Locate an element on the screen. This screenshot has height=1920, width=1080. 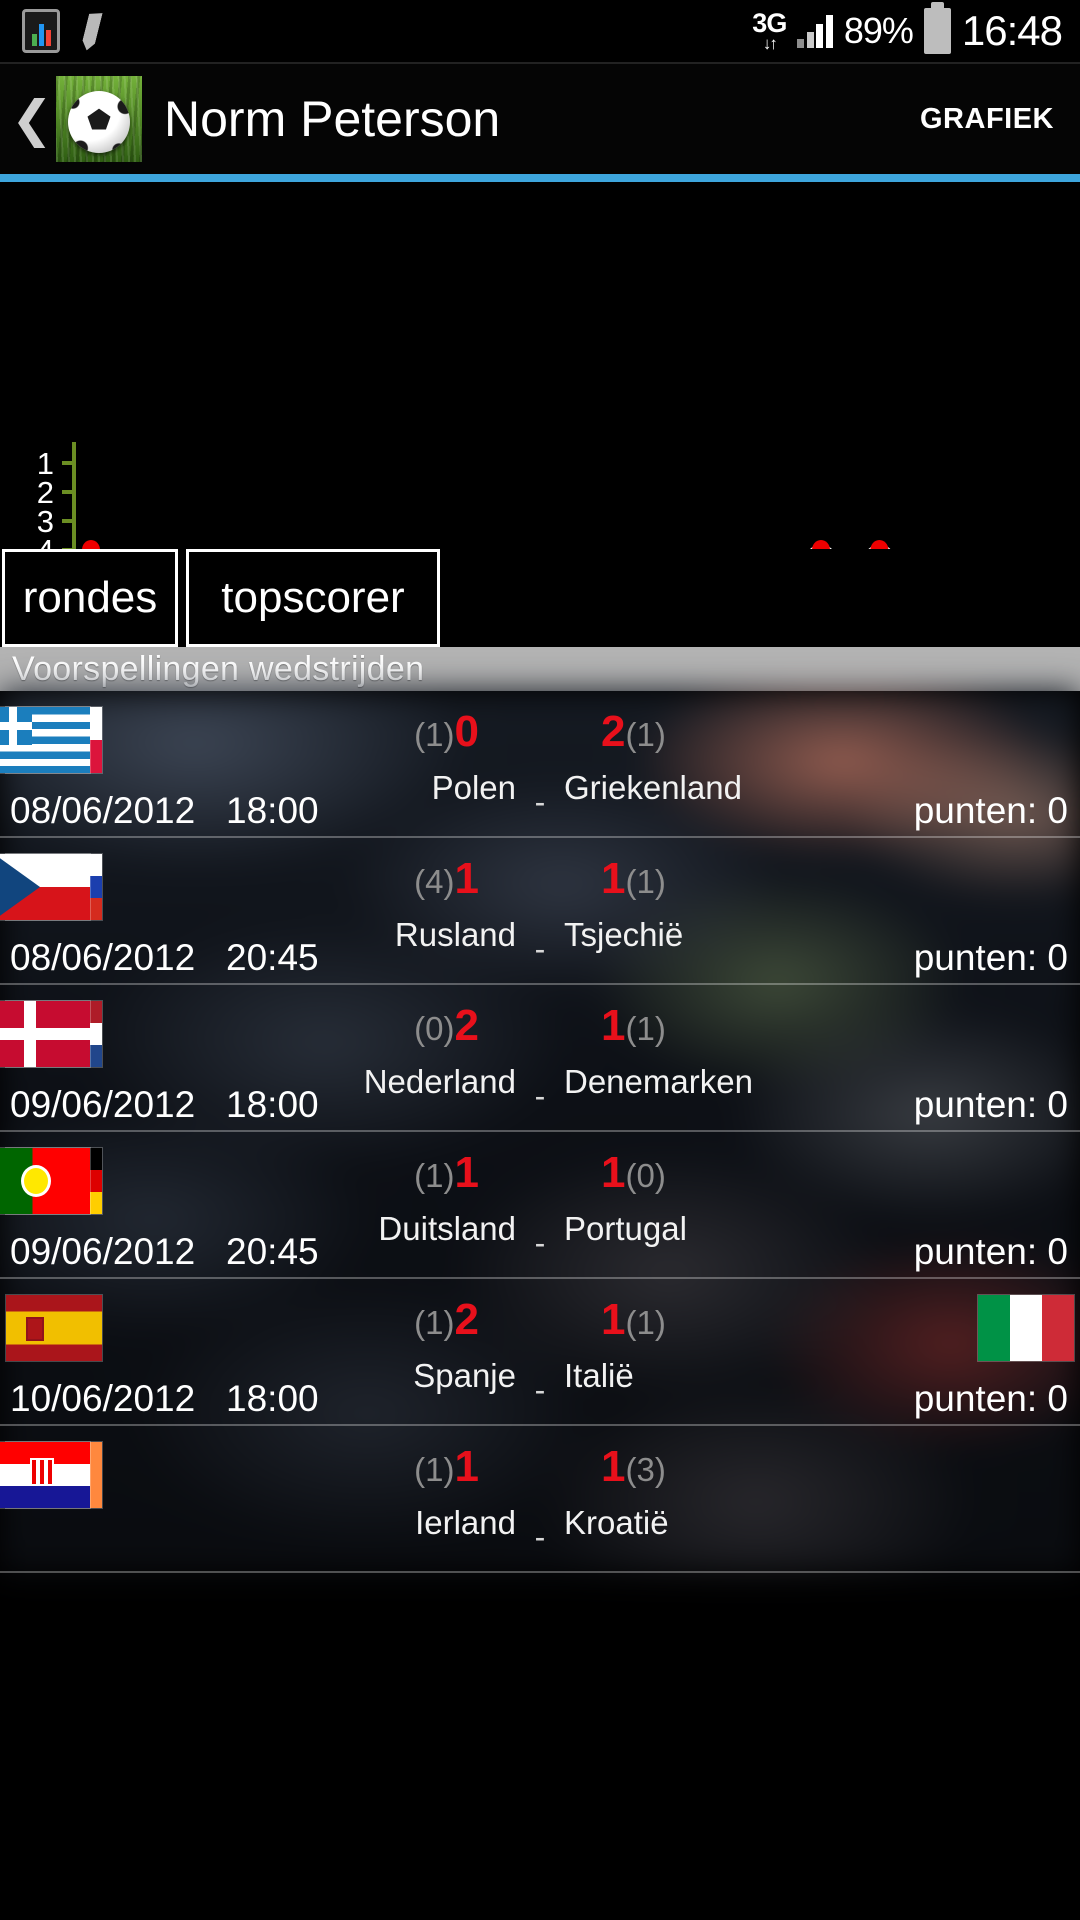
score-area: (1) 1 1 (0) is located at coordinates (540, 1173).